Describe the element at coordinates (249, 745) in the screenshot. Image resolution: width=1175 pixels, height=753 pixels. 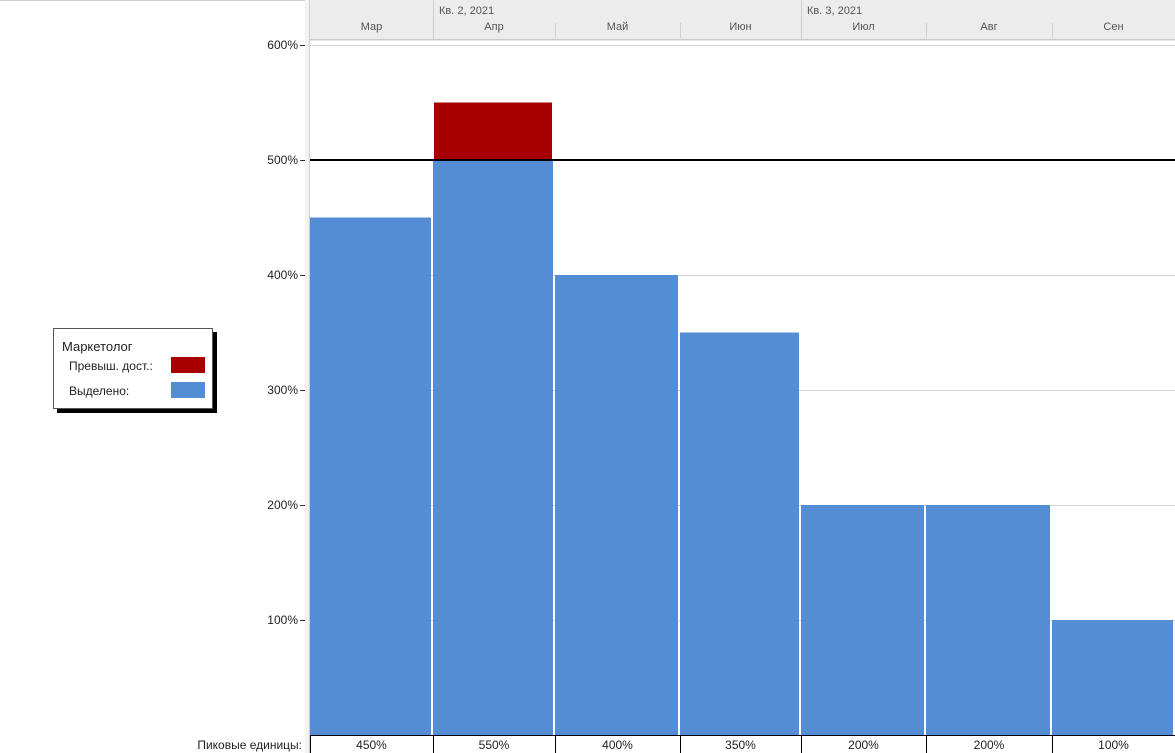
I see `peak-units-row-label: Пиковые единицы:` at that location.